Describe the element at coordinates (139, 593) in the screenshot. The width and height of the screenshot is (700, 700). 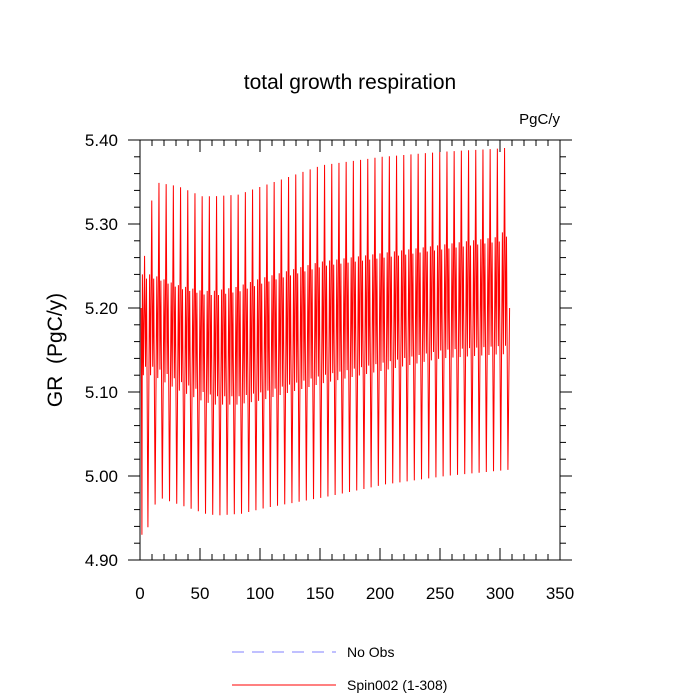
I see `x-tick-label: 0` at that location.